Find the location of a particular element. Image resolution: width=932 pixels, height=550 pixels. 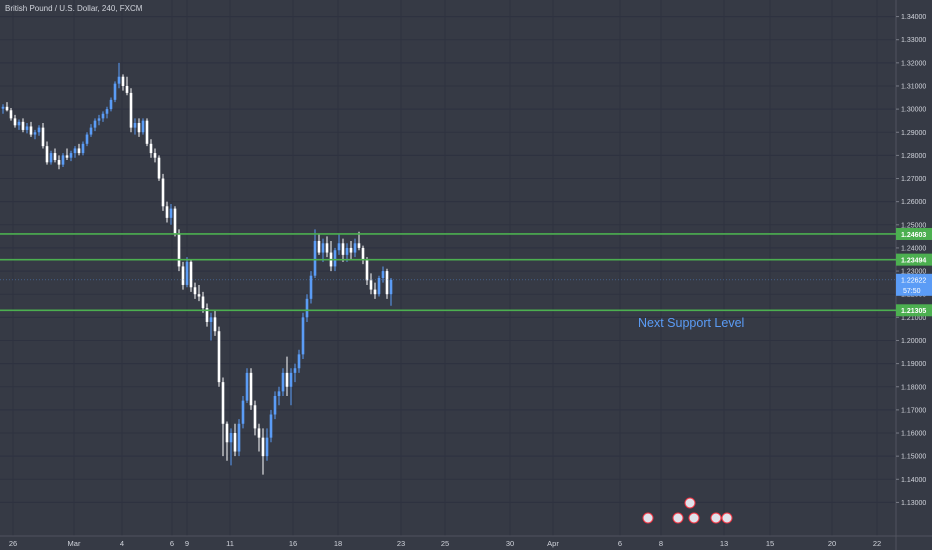

level-price-label: 1.24603 is located at coordinates (913, 235).